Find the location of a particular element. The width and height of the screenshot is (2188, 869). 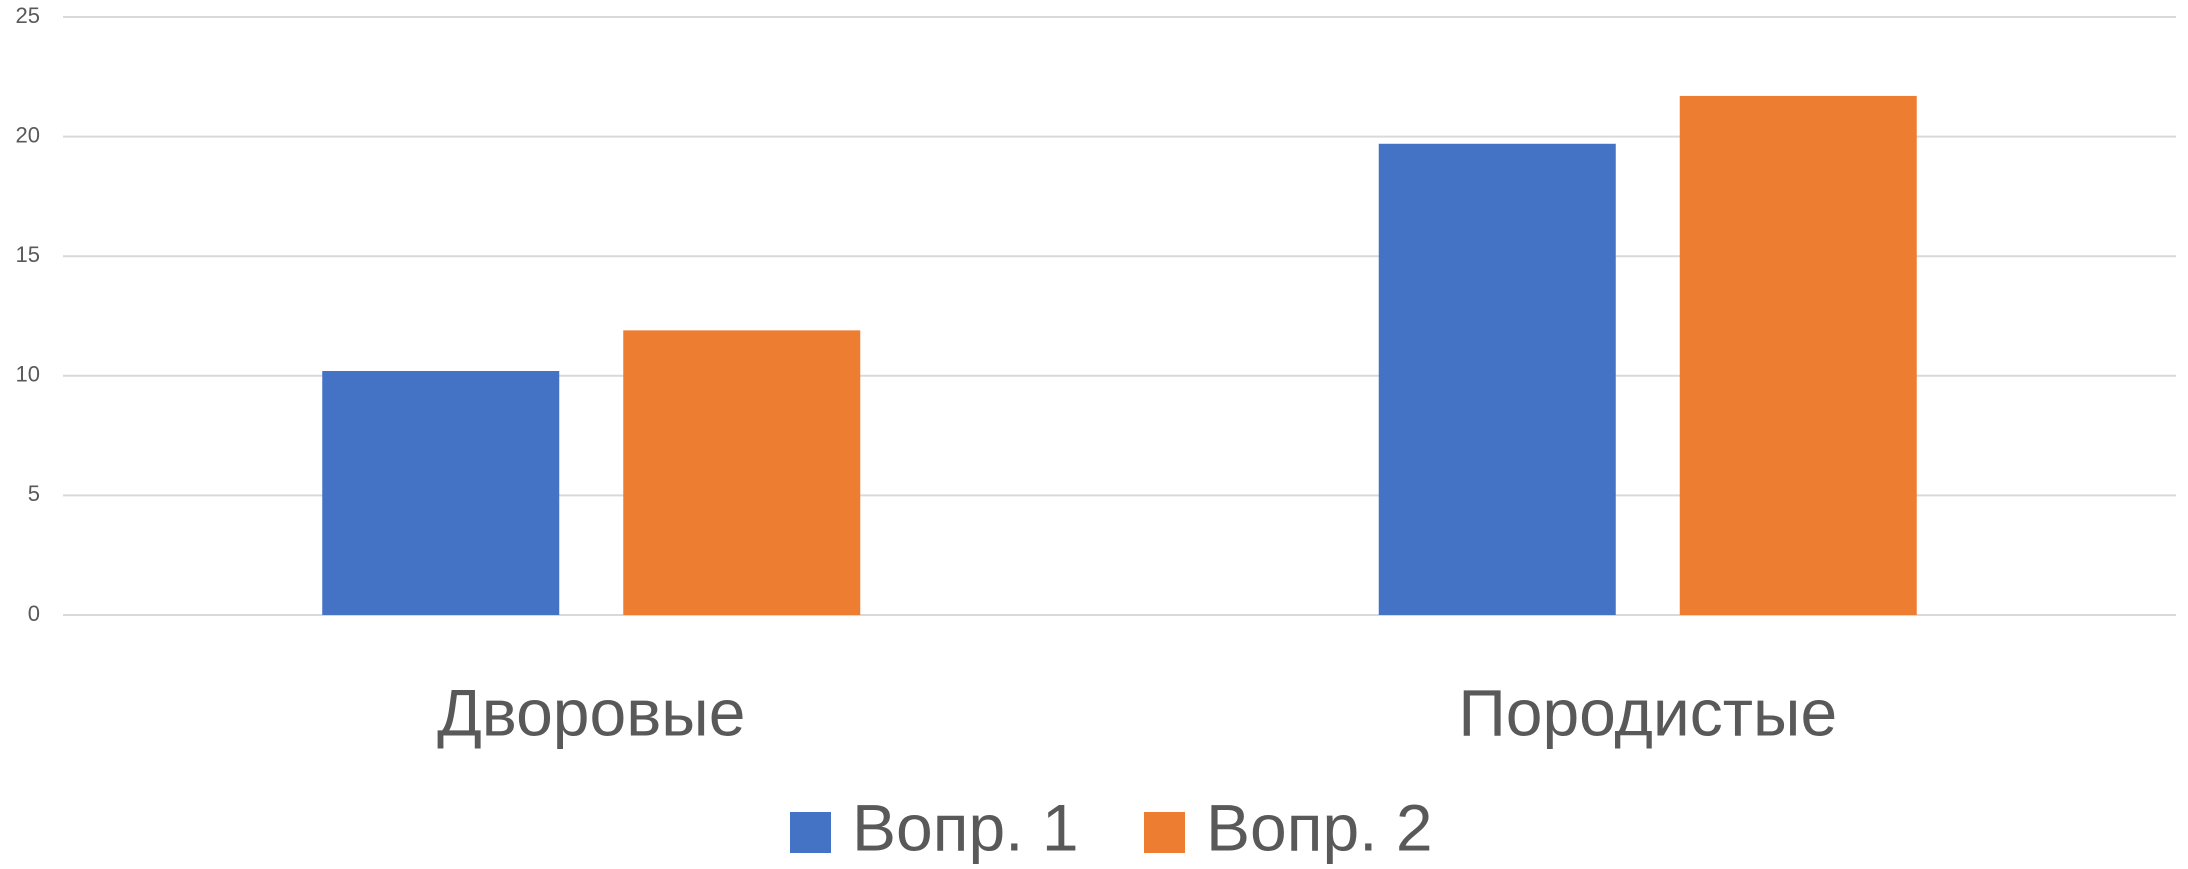

x-tick-label: Породистые is located at coordinates (1647, 712).